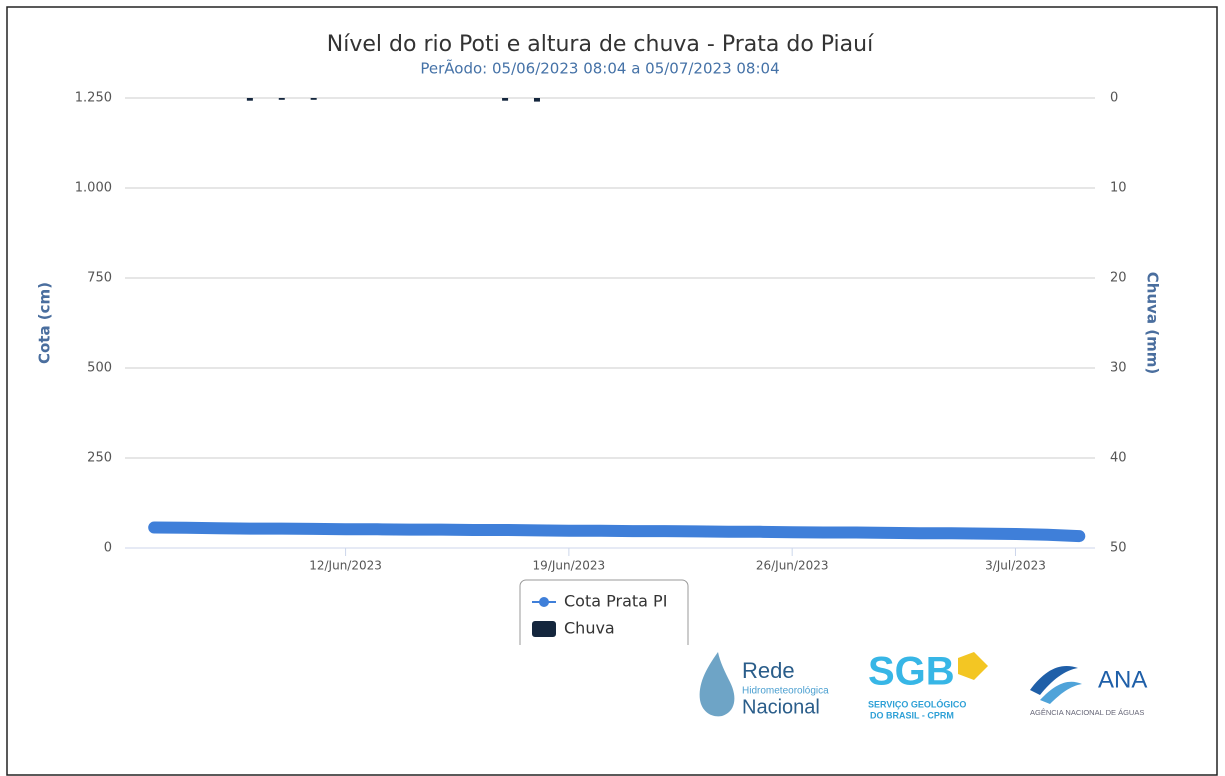 Image resolution: width=1225 pixels, height=776 pixels. What do you see at coordinates (615, 601) in the screenshot?
I see `legend-label: Cota Prata PI` at bounding box center [615, 601].